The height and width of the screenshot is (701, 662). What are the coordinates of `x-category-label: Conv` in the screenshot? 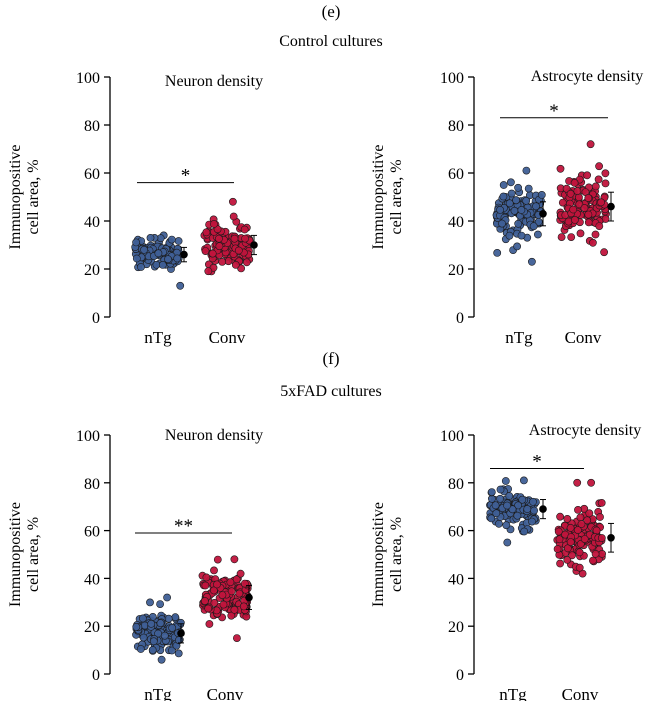 It's located at (583, 337).